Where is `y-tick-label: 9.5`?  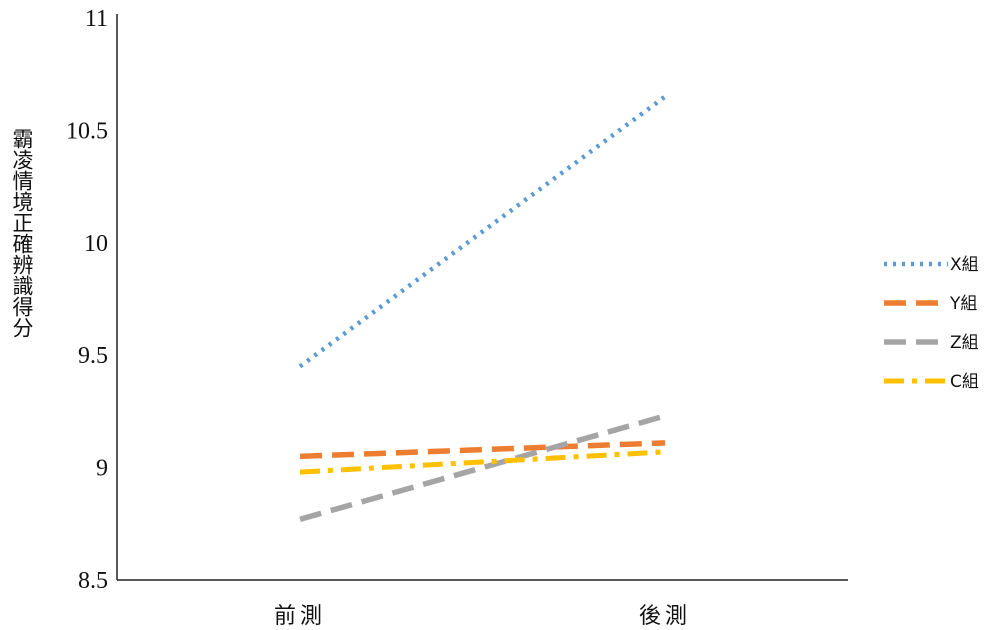 y-tick-label: 9.5 is located at coordinates (93, 356).